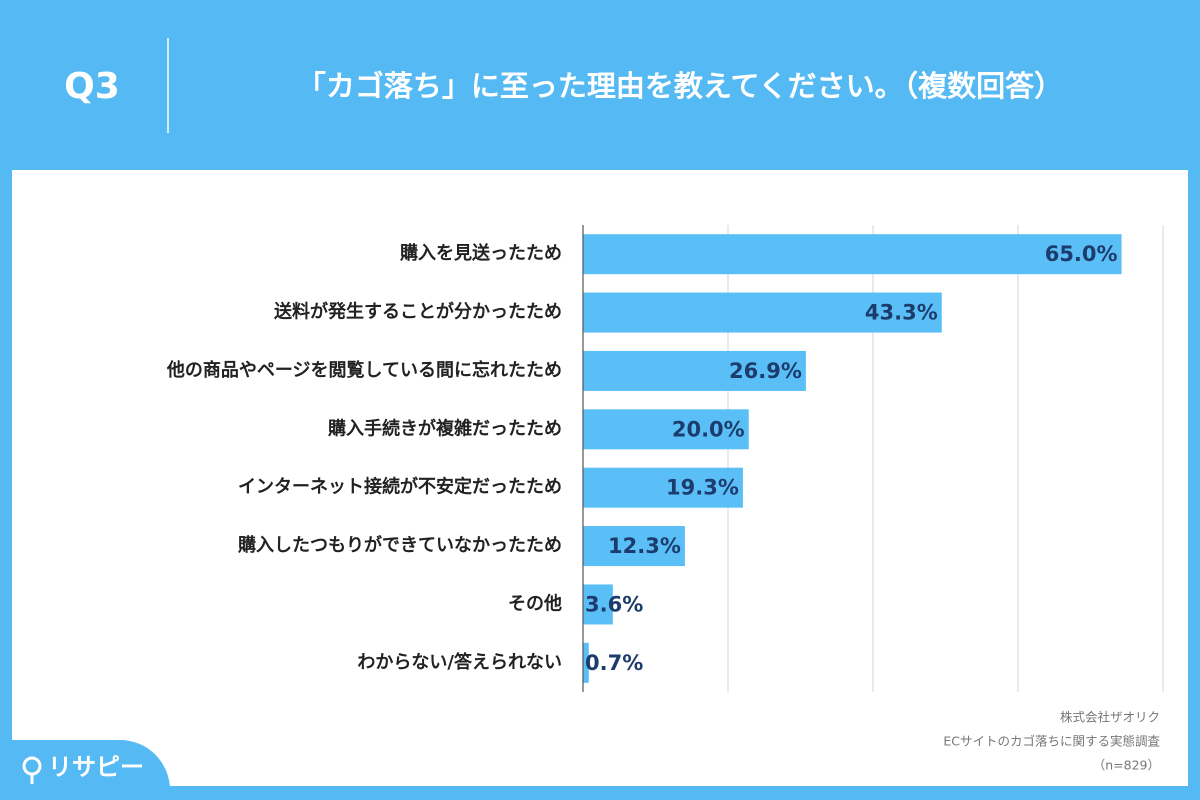  I want to click on category-label: 他の商品やページを閲覧している間に忘れたため, so click(364, 370).